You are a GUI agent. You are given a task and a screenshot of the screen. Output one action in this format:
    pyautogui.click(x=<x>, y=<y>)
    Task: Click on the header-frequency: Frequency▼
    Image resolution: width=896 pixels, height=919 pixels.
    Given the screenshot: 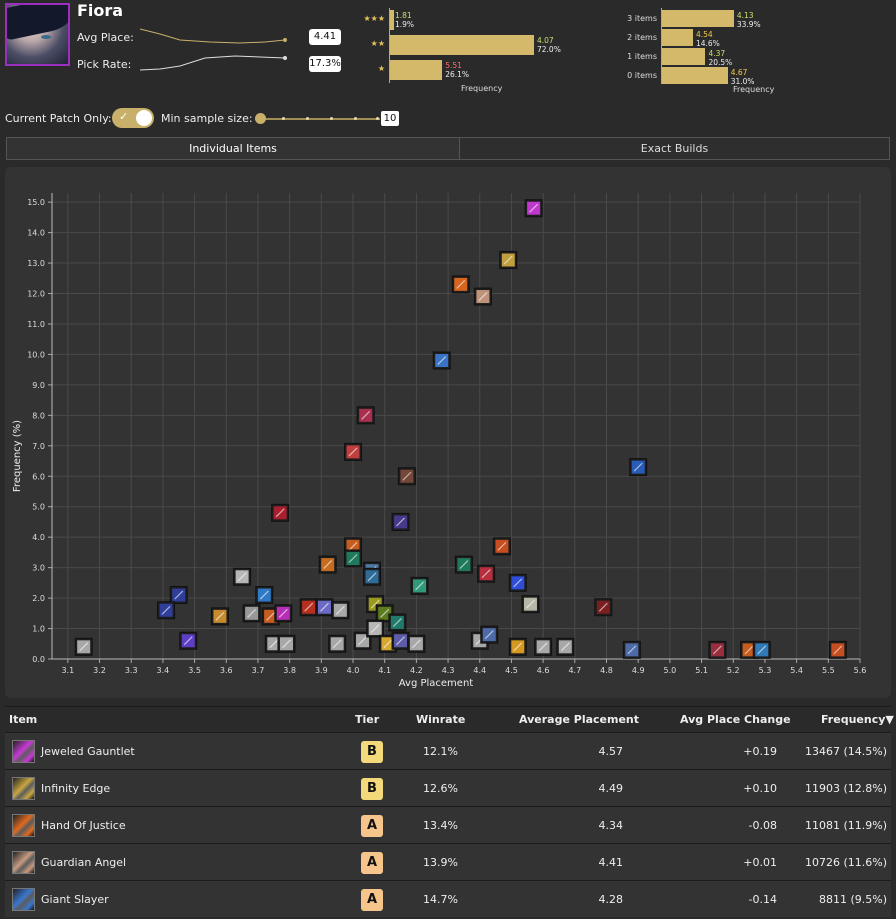 What is the action you would take?
    pyautogui.click(x=857, y=719)
    